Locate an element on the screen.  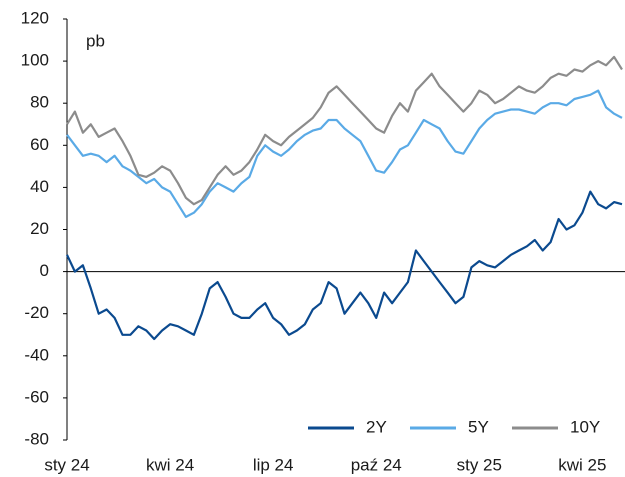
y-tick-label: -80 is located at coordinates (36, 438).